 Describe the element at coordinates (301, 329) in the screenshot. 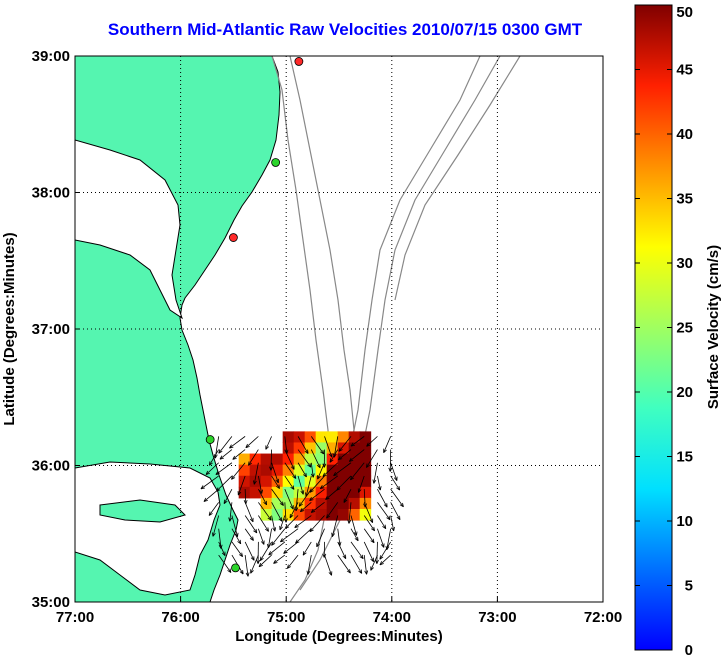

I see `bathymetry-line` at that location.